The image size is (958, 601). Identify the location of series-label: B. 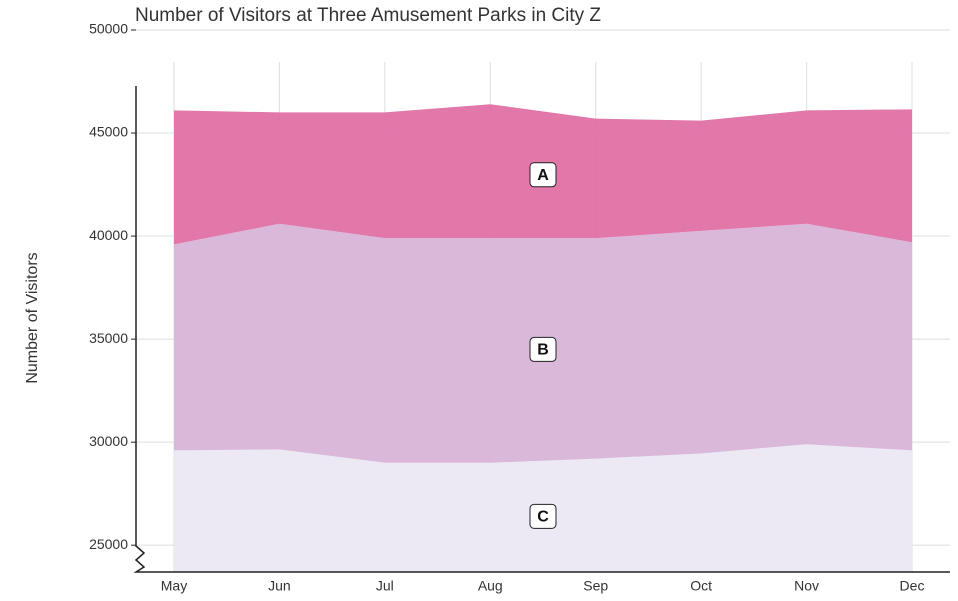
(543, 350).